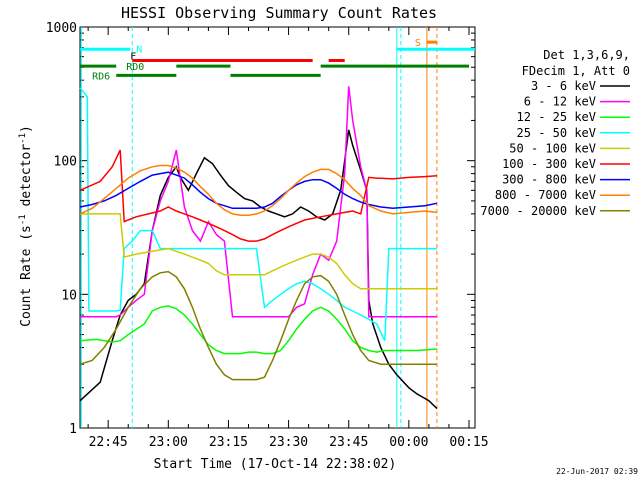 This screenshot has height=480, width=640. What do you see at coordinates (69, 295) in the screenshot?
I see `y-tick-label: 10` at bounding box center [69, 295].